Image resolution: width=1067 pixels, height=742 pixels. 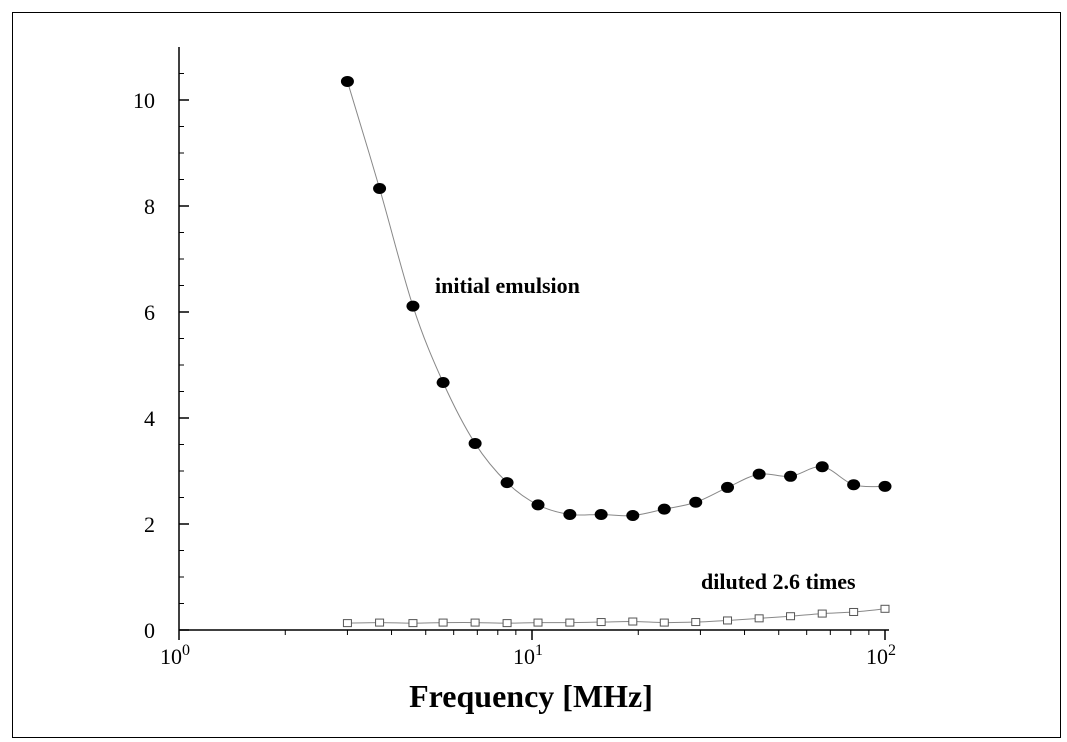 What do you see at coordinates (144, 100) in the screenshot?
I see `y-tick-label: 10` at bounding box center [144, 100].